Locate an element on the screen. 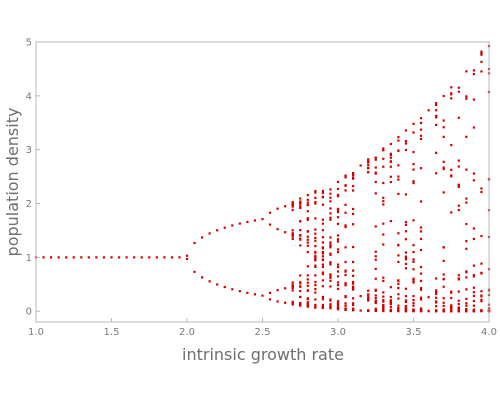 This screenshot has width=500, height=400. x-tick-label: 1.0 is located at coordinates (36, 332).